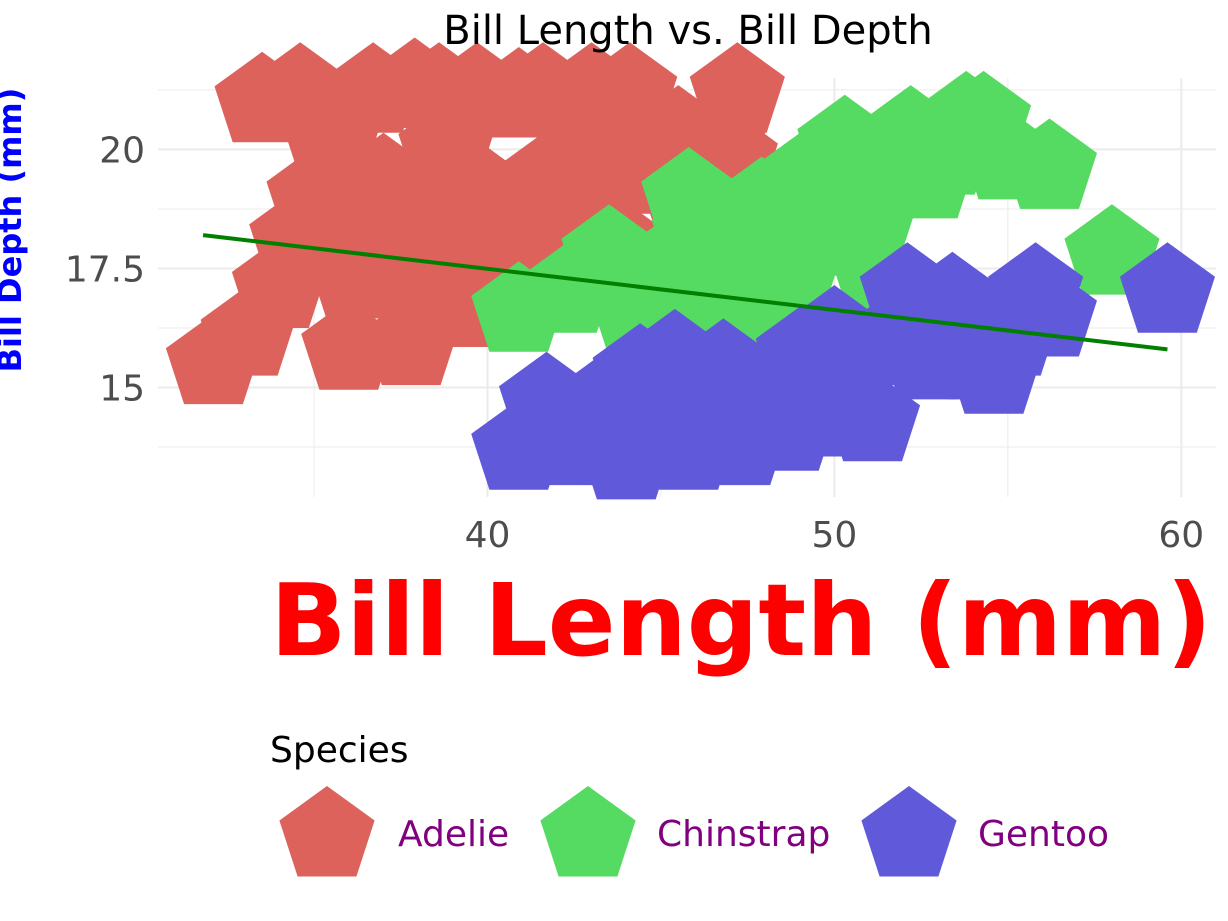 Image resolution: width=1228 pixels, height=921 pixels. What do you see at coordinates (1181, 535) in the screenshot?
I see `x-tick-label: 60` at bounding box center [1181, 535].